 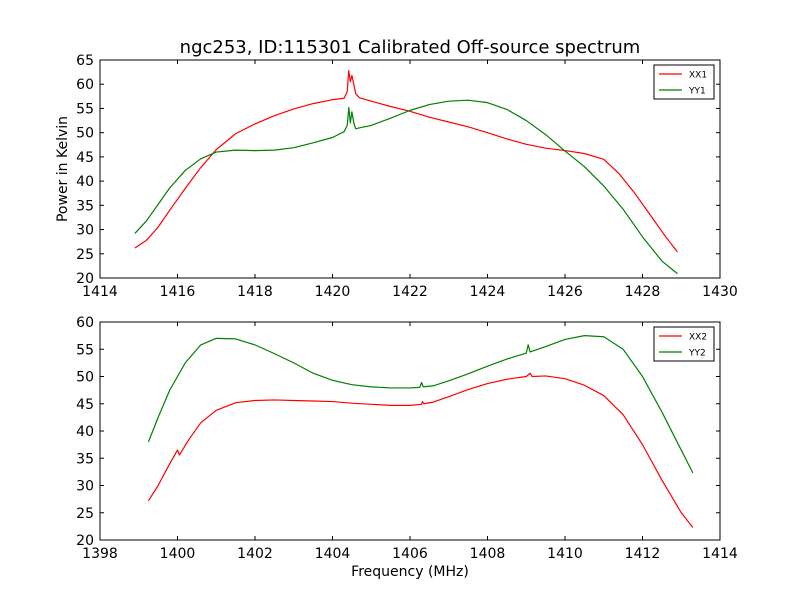 I want to click on bottom-y-tick-label: 25, so click(x=85, y=514).